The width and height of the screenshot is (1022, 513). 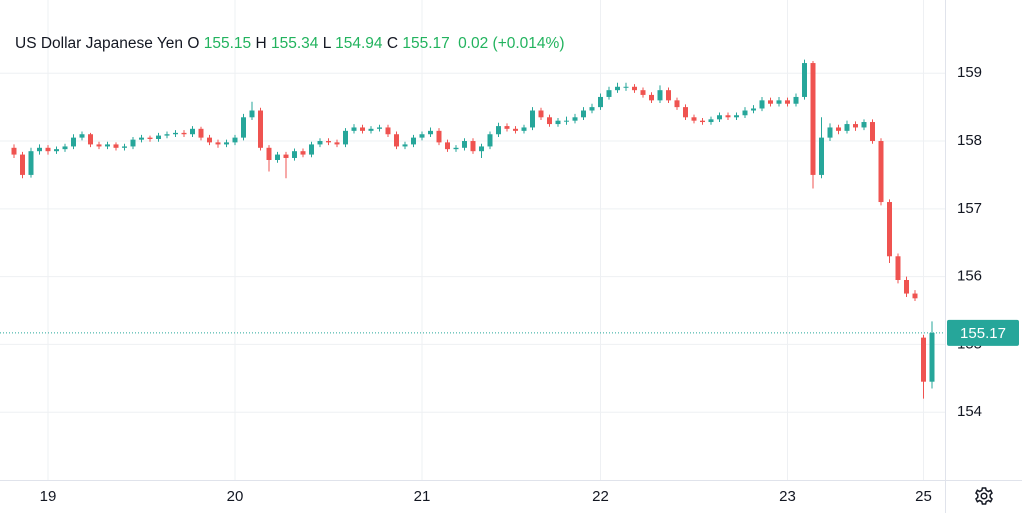 What do you see at coordinates (227, 43) in the screenshot?
I see `open-value: 155.15` at bounding box center [227, 43].